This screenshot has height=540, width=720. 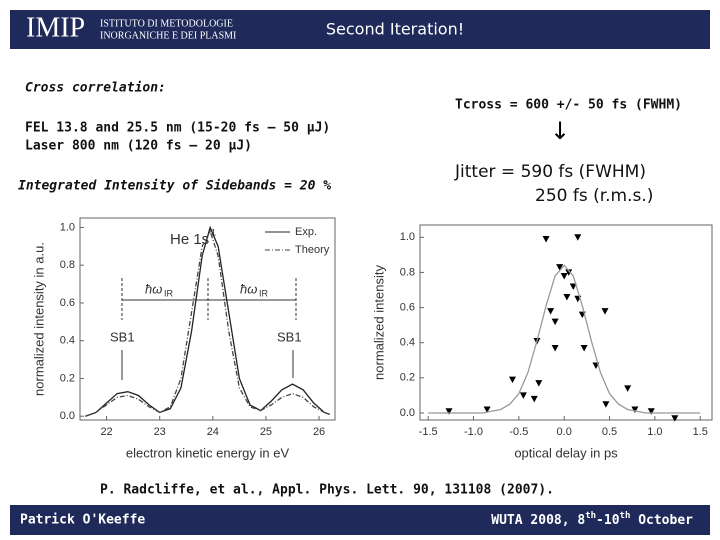 I want to click on x-tick-label: 1.5, so click(x=700, y=432).